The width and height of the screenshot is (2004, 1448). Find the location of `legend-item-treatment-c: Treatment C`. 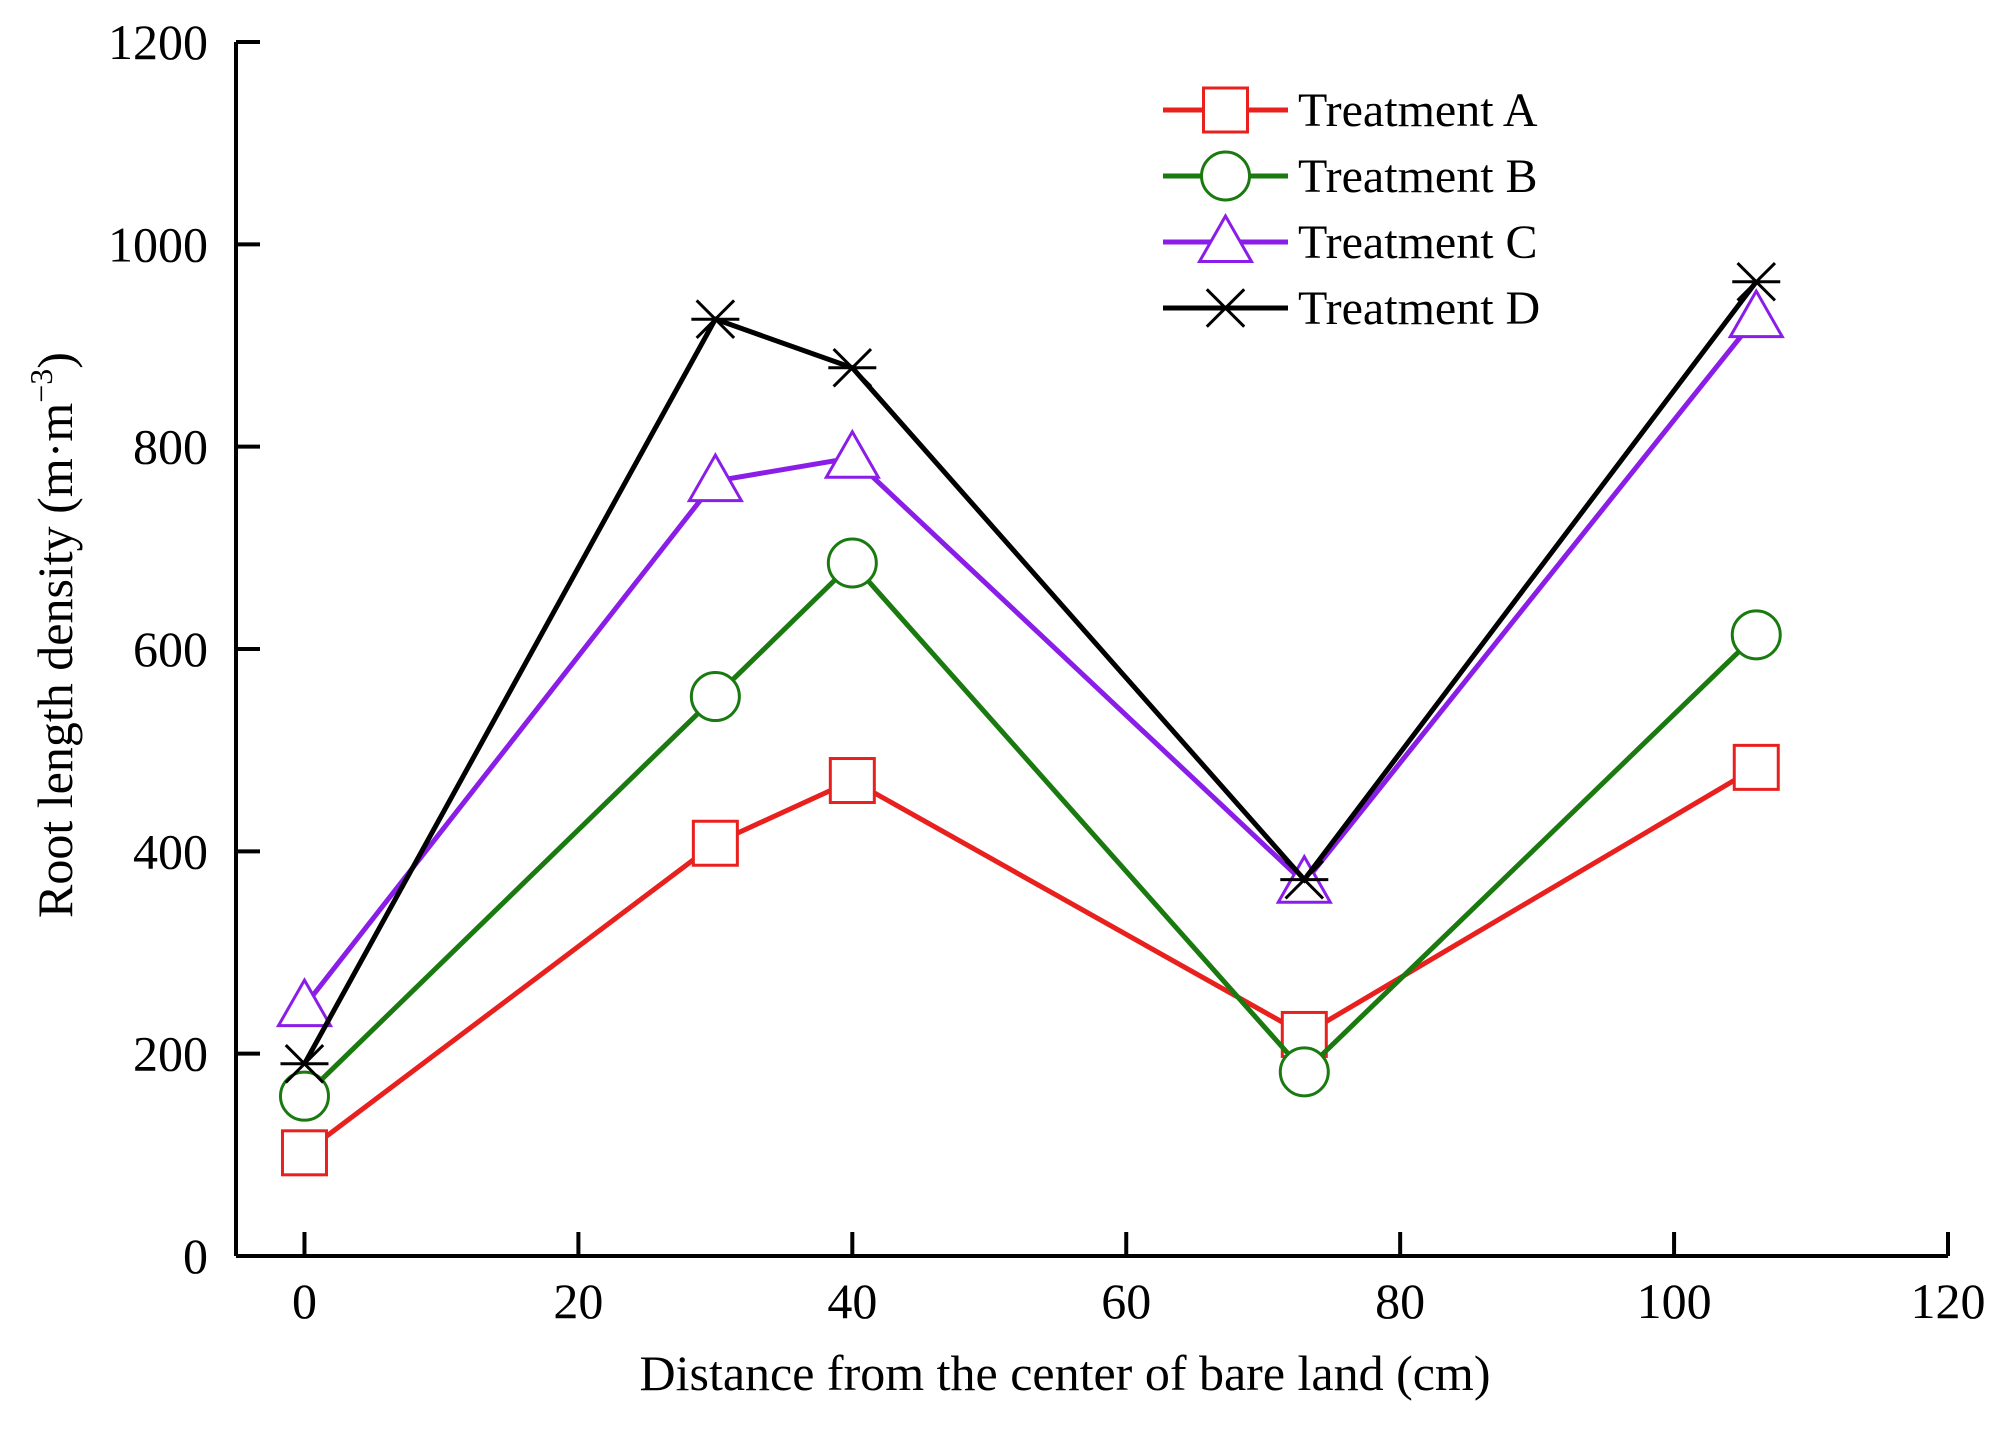

legend-item-treatment-c: Treatment C is located at coordinates (1350, 240).